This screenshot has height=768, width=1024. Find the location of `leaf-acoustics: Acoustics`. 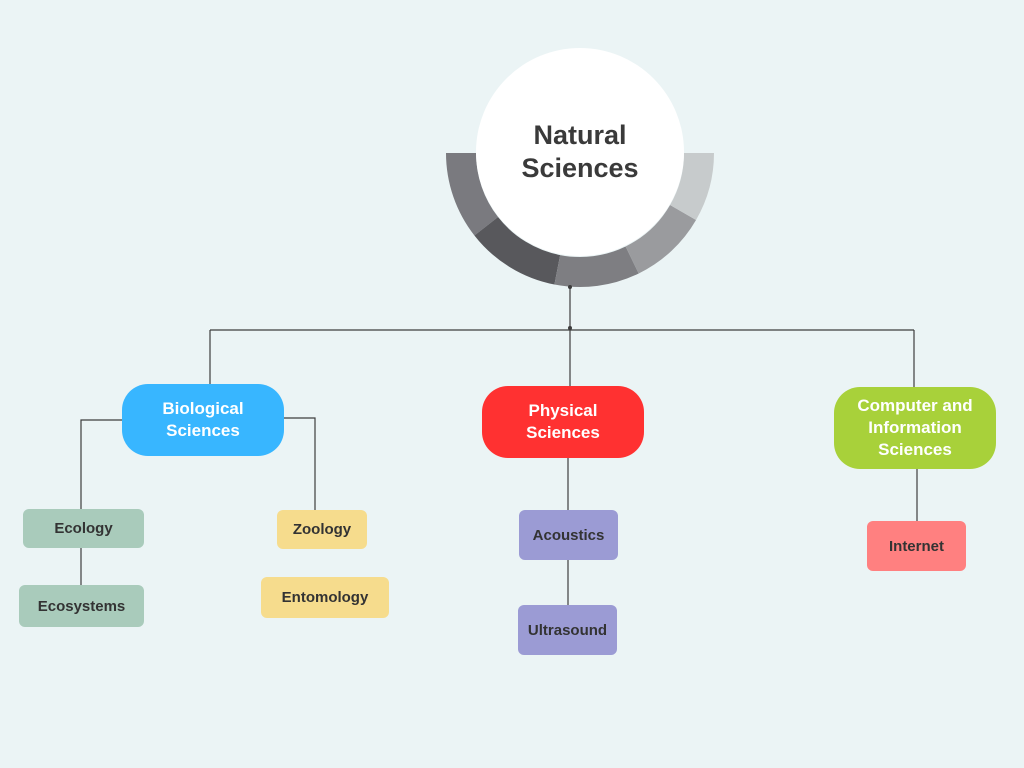

leaf-acoustics: Acoustics is located at coordinates (568, 535).